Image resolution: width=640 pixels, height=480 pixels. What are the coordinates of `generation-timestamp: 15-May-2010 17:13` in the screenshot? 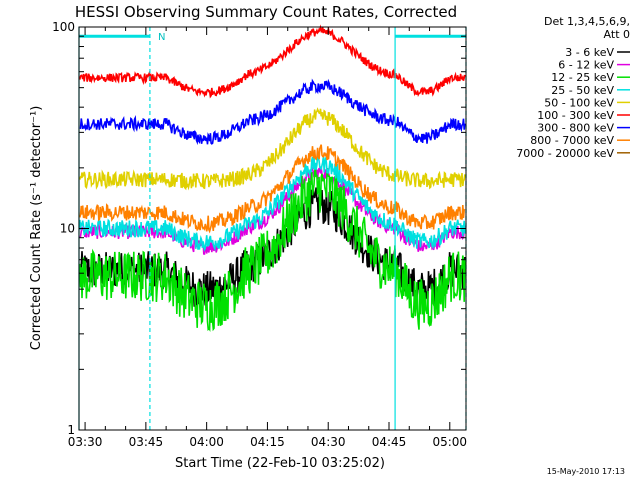 It's located at (586, 471).